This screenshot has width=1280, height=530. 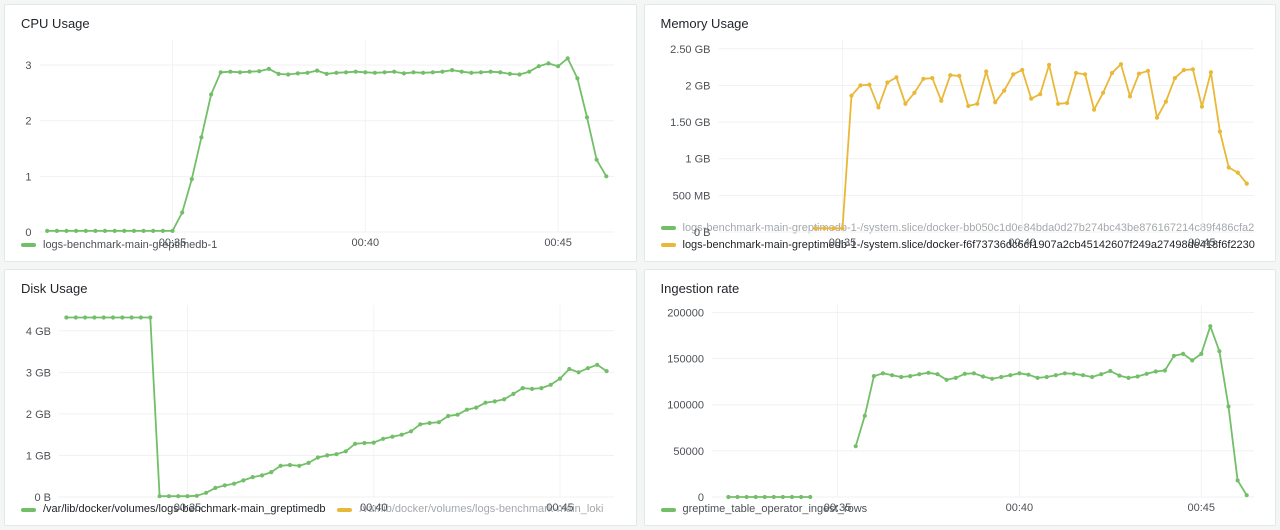 I want to click on ingestion-rate-legend: greptime_table_operator_ingest_rows, so click(x=960, y=509).